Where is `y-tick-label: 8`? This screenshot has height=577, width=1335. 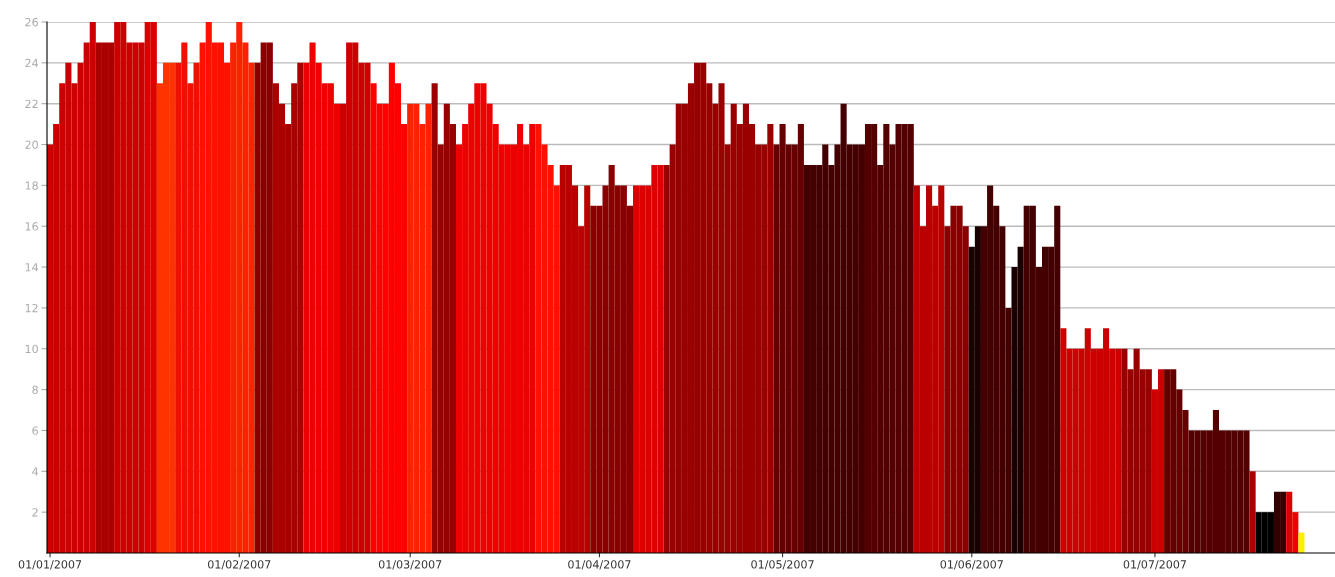
y-tick-label: 8 is located at coordinates (35, 389).